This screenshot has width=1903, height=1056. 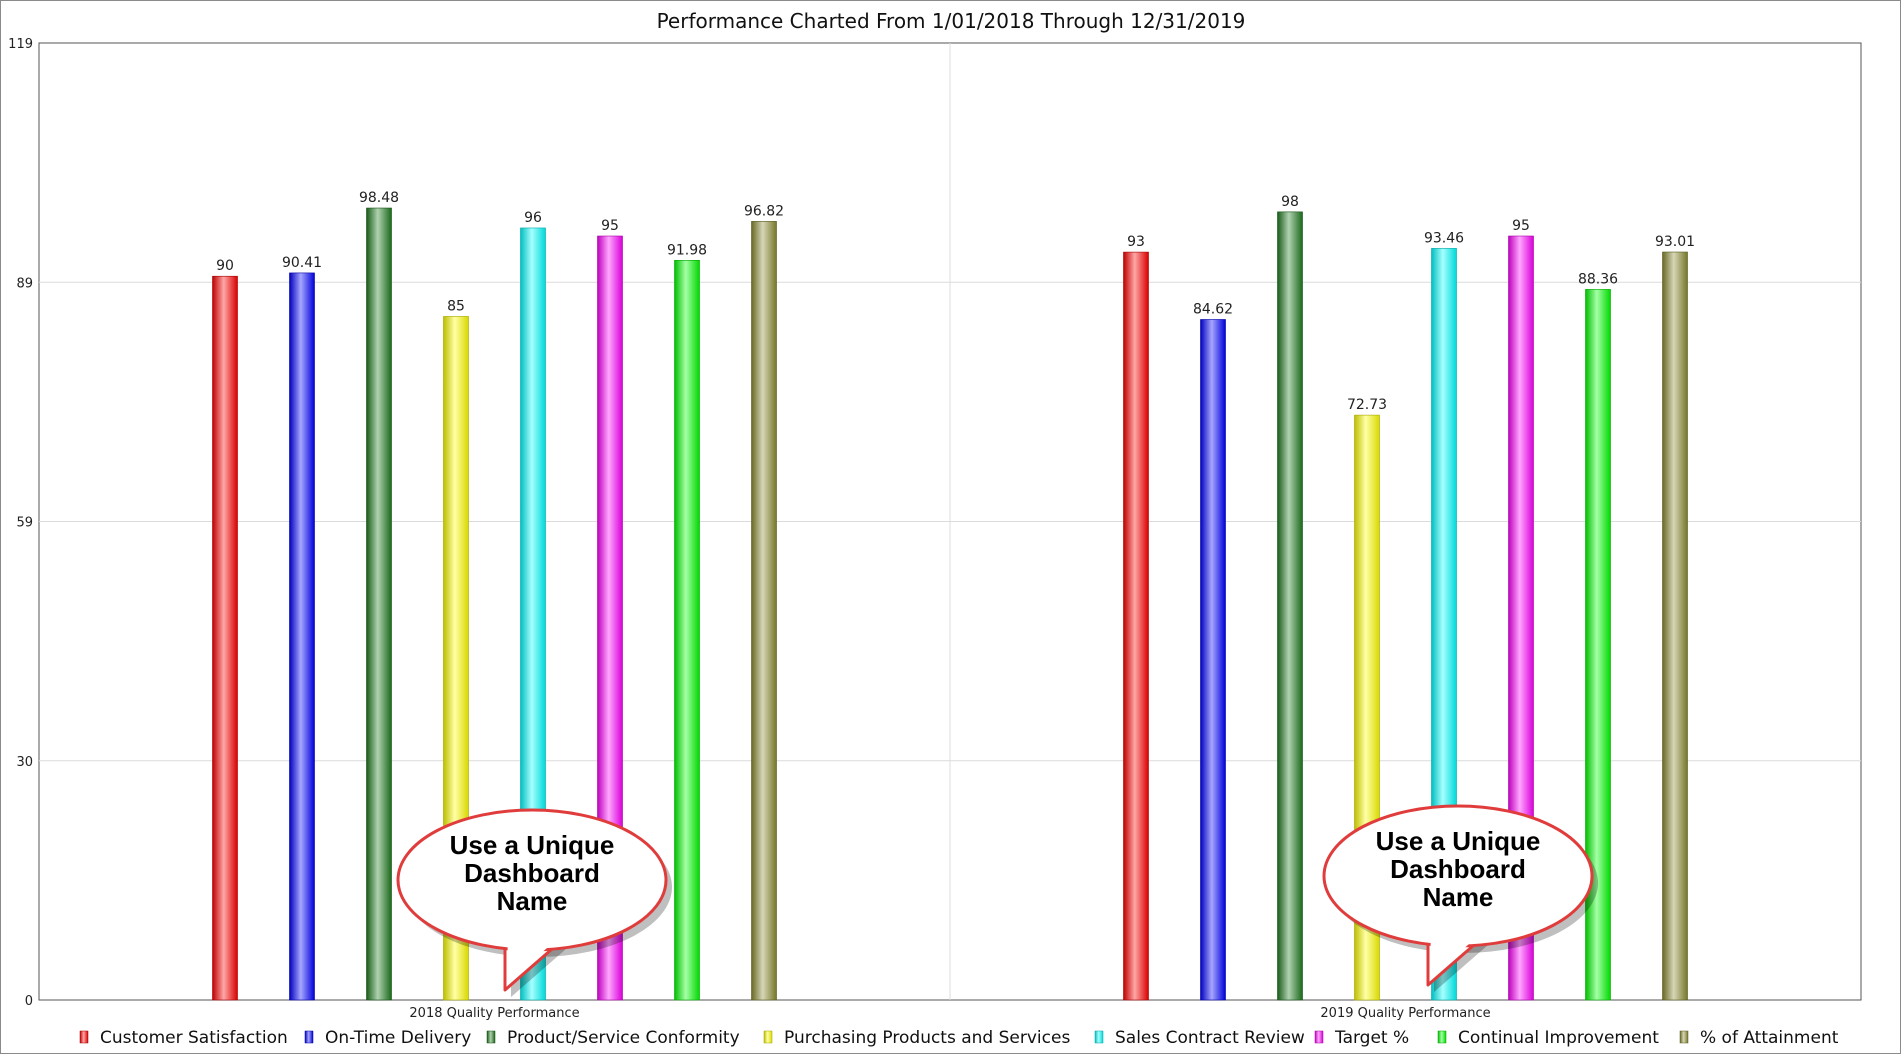 I want to click on data-label: 88.36, so click(x=1598, y=279).